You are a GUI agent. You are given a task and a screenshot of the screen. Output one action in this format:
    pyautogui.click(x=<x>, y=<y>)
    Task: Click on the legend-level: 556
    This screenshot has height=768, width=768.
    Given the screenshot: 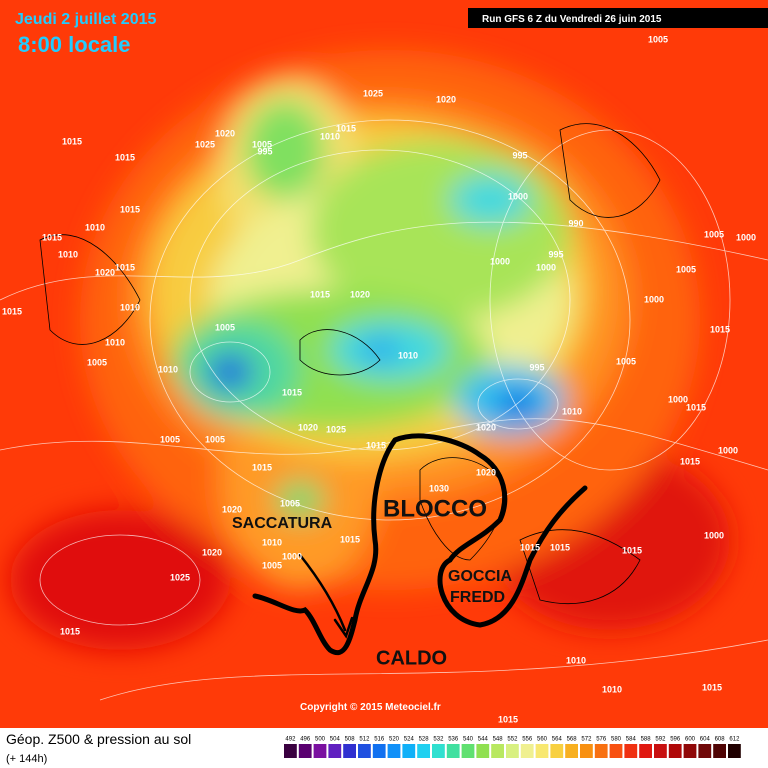 What is the action you would take?
    pyautogui.click(x=527, y=740)
    